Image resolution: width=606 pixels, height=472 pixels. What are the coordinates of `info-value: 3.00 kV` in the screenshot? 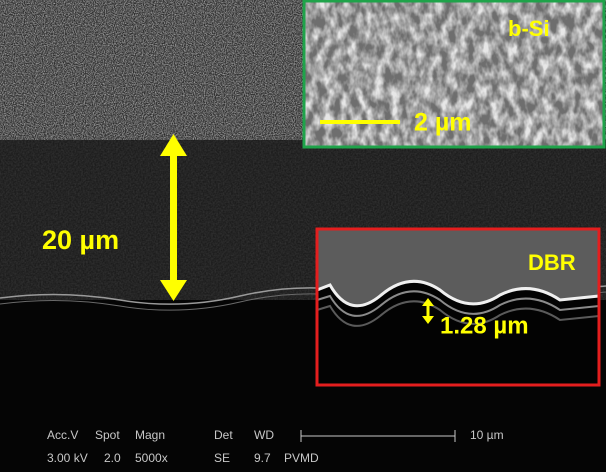 It's located at (67, 458).